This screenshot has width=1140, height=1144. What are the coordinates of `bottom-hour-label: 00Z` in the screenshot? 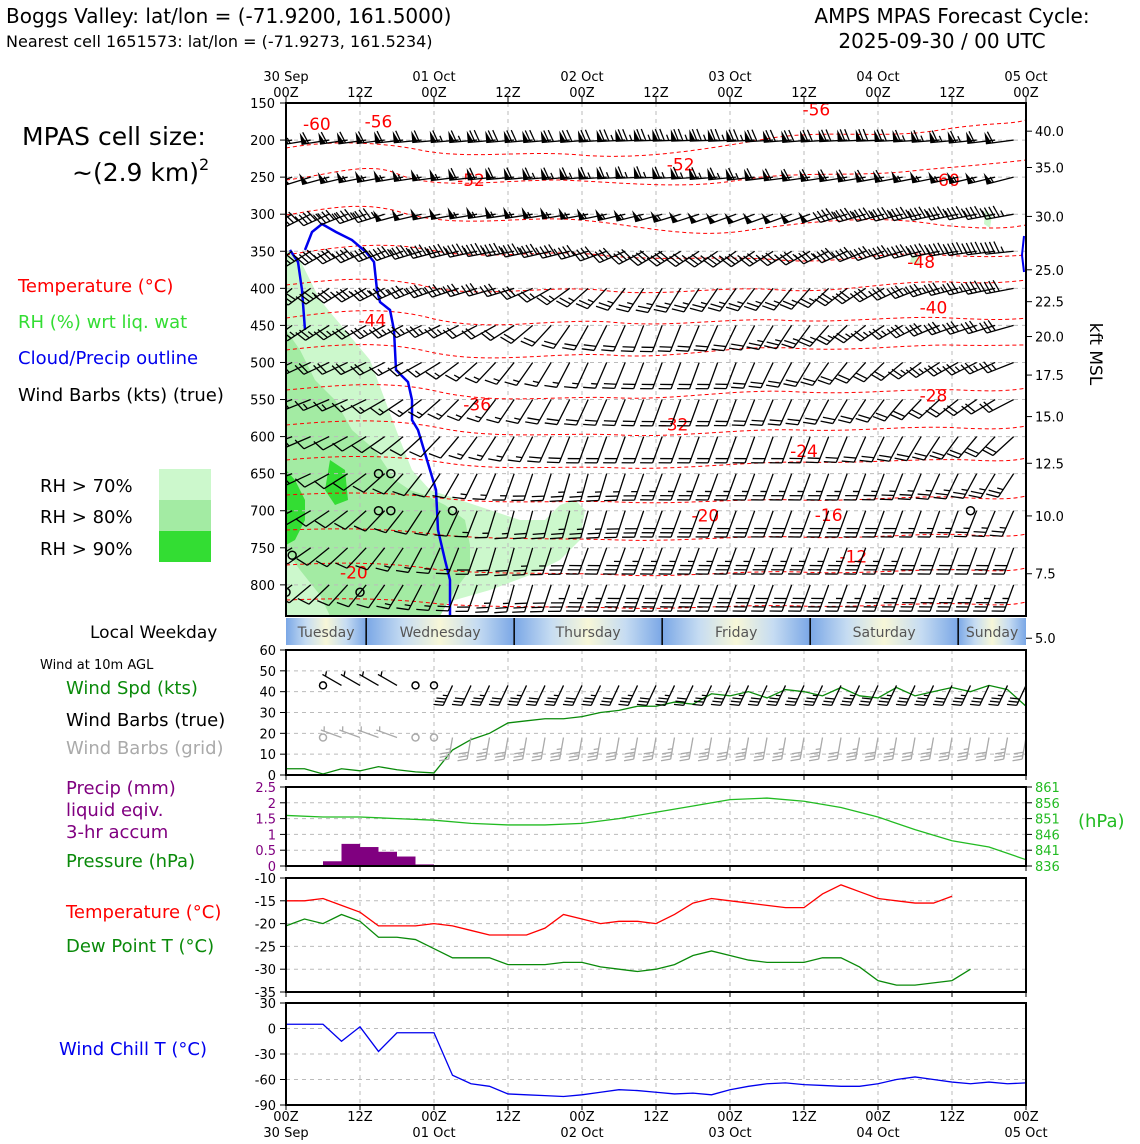 It's located at (1026, 1117).